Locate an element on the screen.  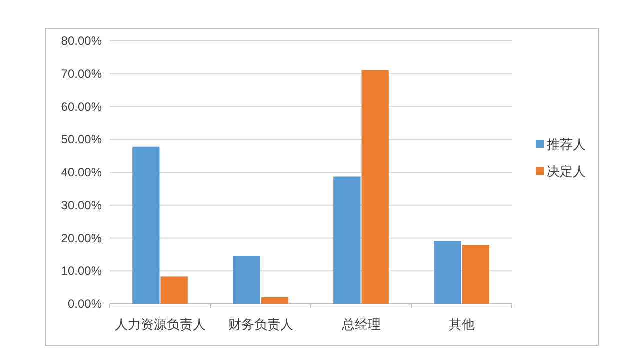
legend-label: 决定人 is located at coordinates (566, 171).